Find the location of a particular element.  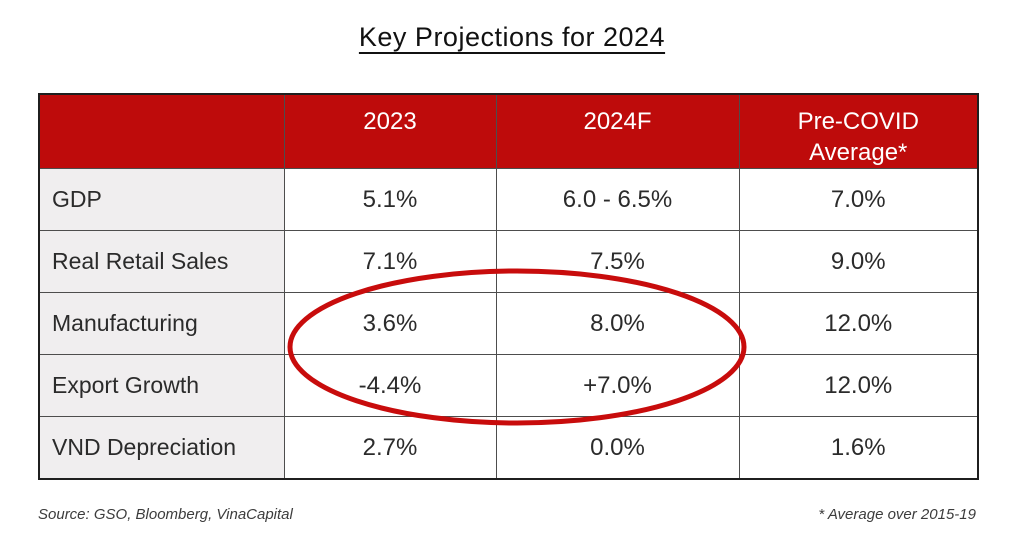

cell-vnd-precovid: 1.6% is located at coordinates (858, 448).